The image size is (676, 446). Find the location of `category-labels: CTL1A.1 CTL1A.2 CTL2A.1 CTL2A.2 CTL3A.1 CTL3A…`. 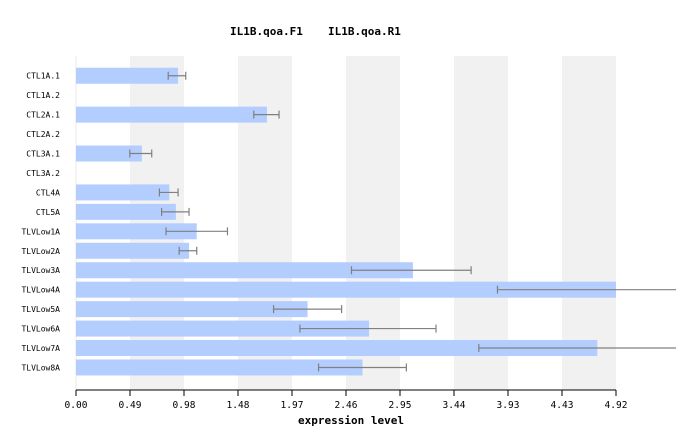

category-labels: CTL1A.1 CTL1A.2 CTL2A.1 CTL2A.2 CTL3A.1 CTL3A… is located at coordinates (40, 222).